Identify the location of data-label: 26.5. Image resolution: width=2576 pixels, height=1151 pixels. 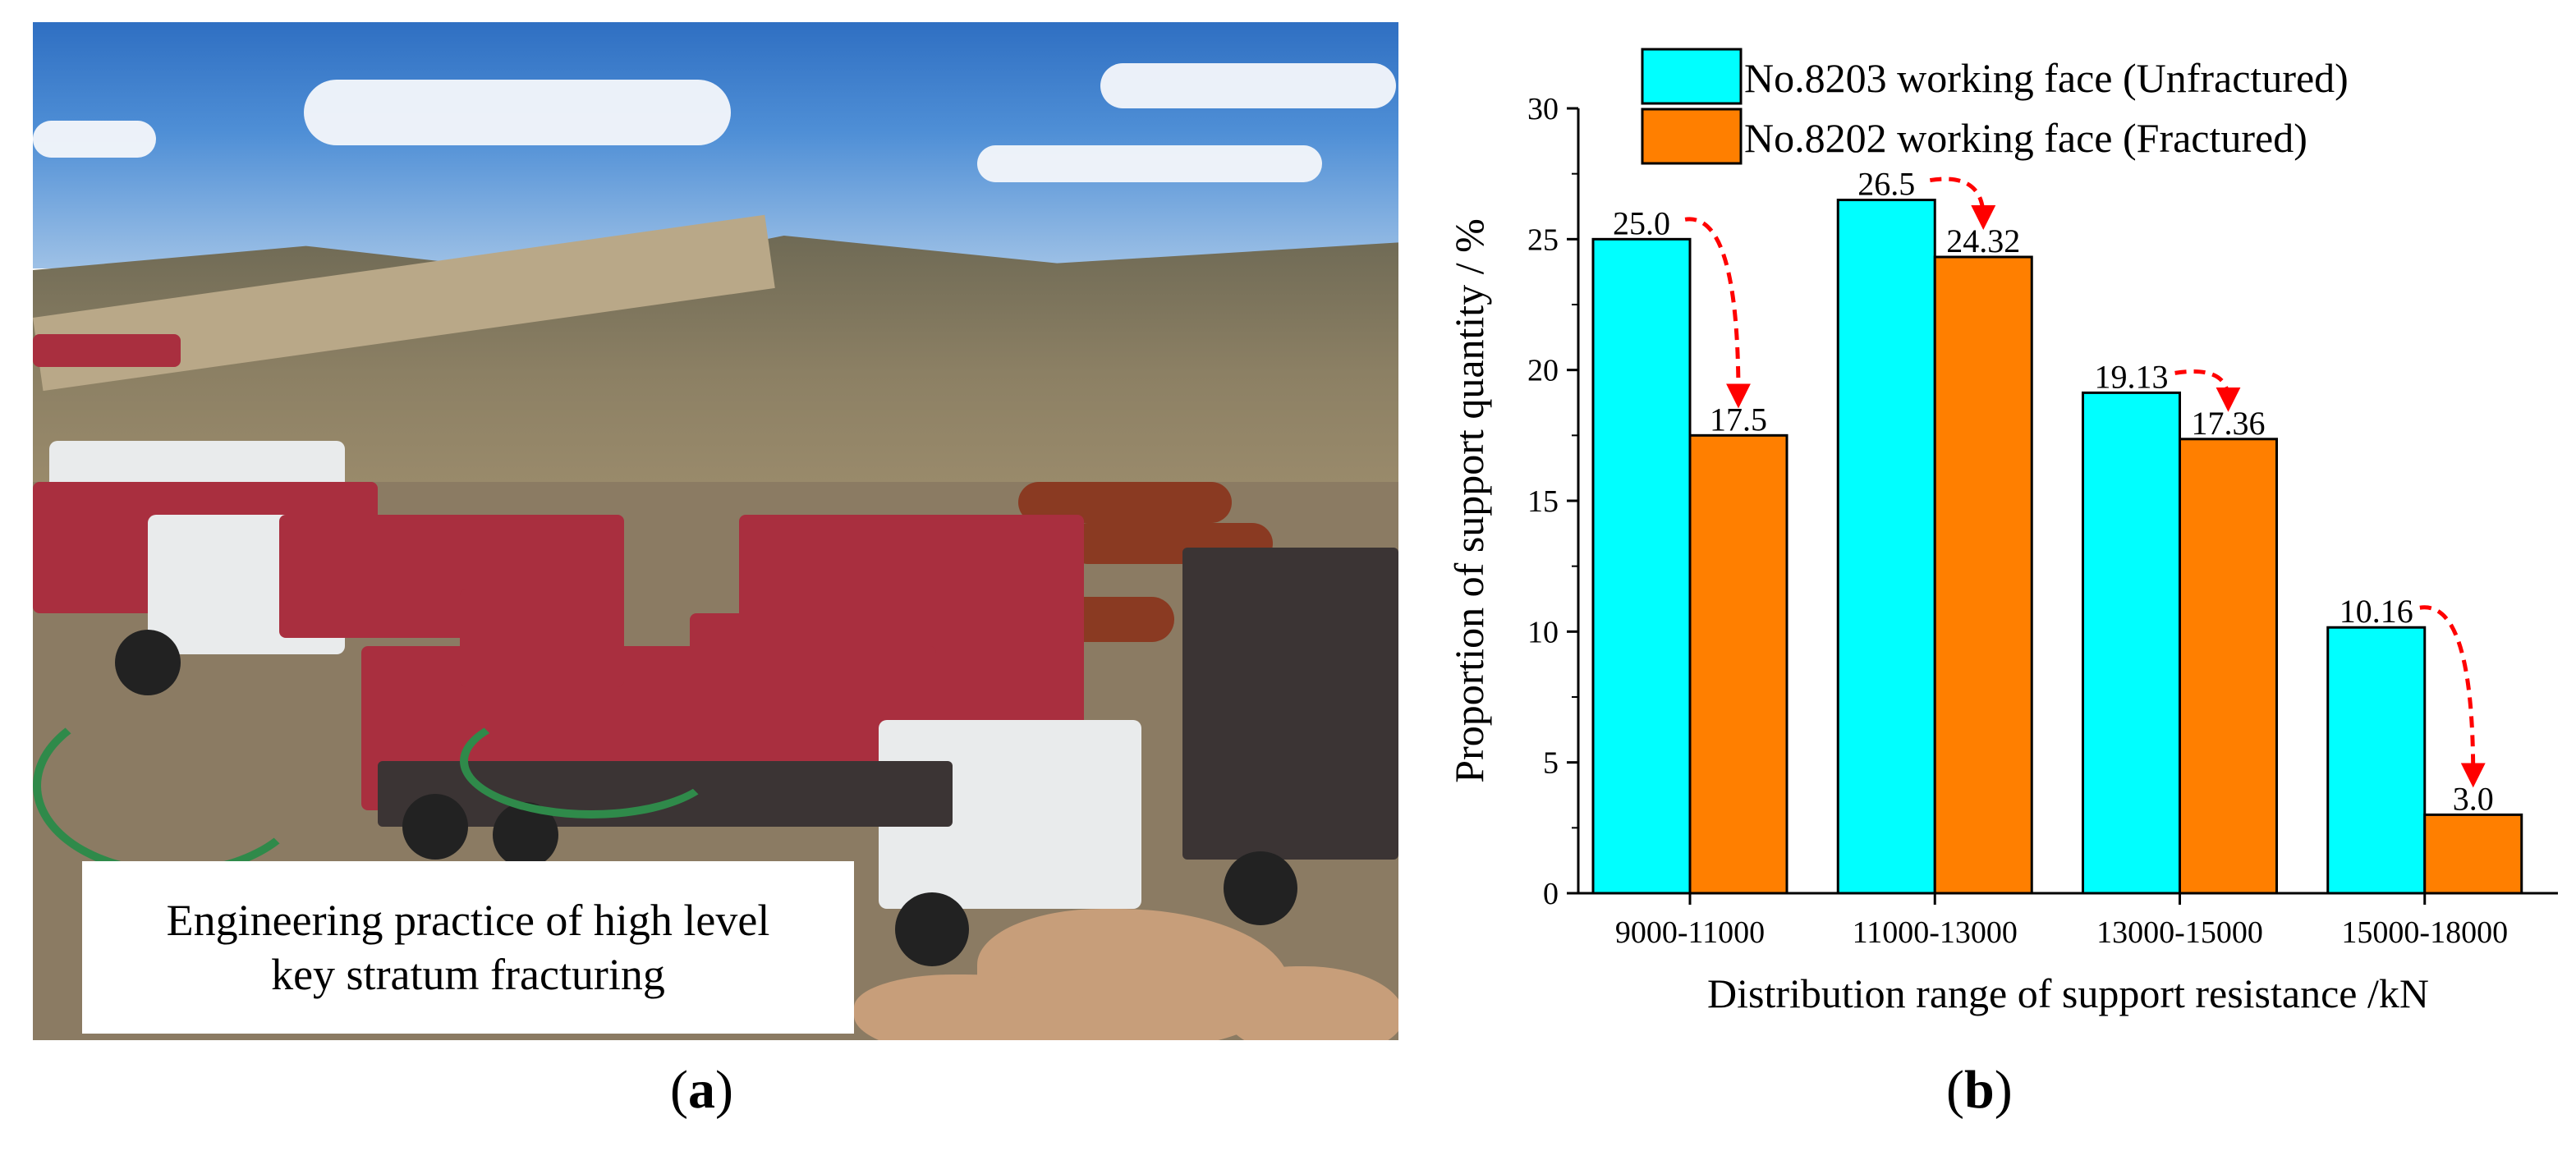
(1886, 184).